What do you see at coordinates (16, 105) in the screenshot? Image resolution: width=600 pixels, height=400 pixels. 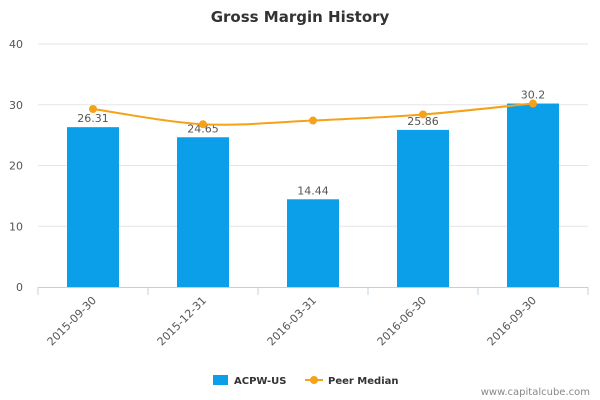 I see `y-tick-label: 30` at bounding box center [16, 105].